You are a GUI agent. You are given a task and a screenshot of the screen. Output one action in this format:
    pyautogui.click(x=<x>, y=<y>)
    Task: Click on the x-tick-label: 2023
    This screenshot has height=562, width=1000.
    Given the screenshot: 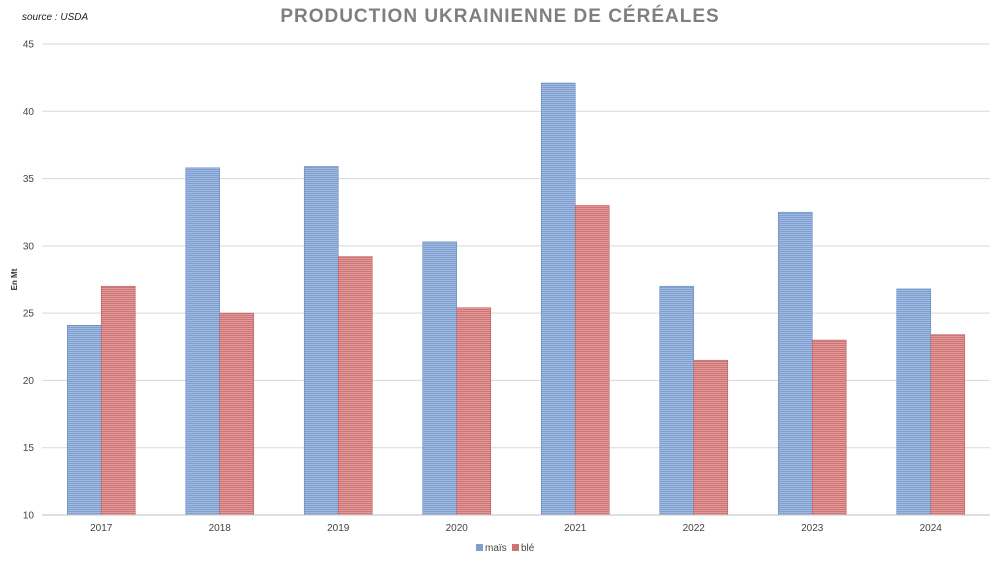 What is the action you would take?
    pyautogui.click(x=812, y=528)
    